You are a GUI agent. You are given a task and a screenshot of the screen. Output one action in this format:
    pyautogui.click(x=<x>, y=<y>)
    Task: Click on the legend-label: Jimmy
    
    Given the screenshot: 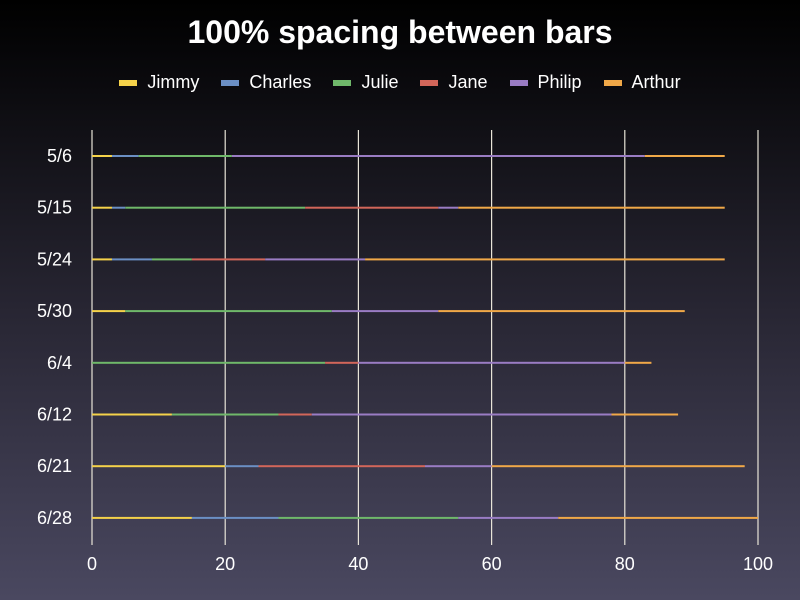 What is the action you would take?
    pyautogui.click(x=173, y=82)
    